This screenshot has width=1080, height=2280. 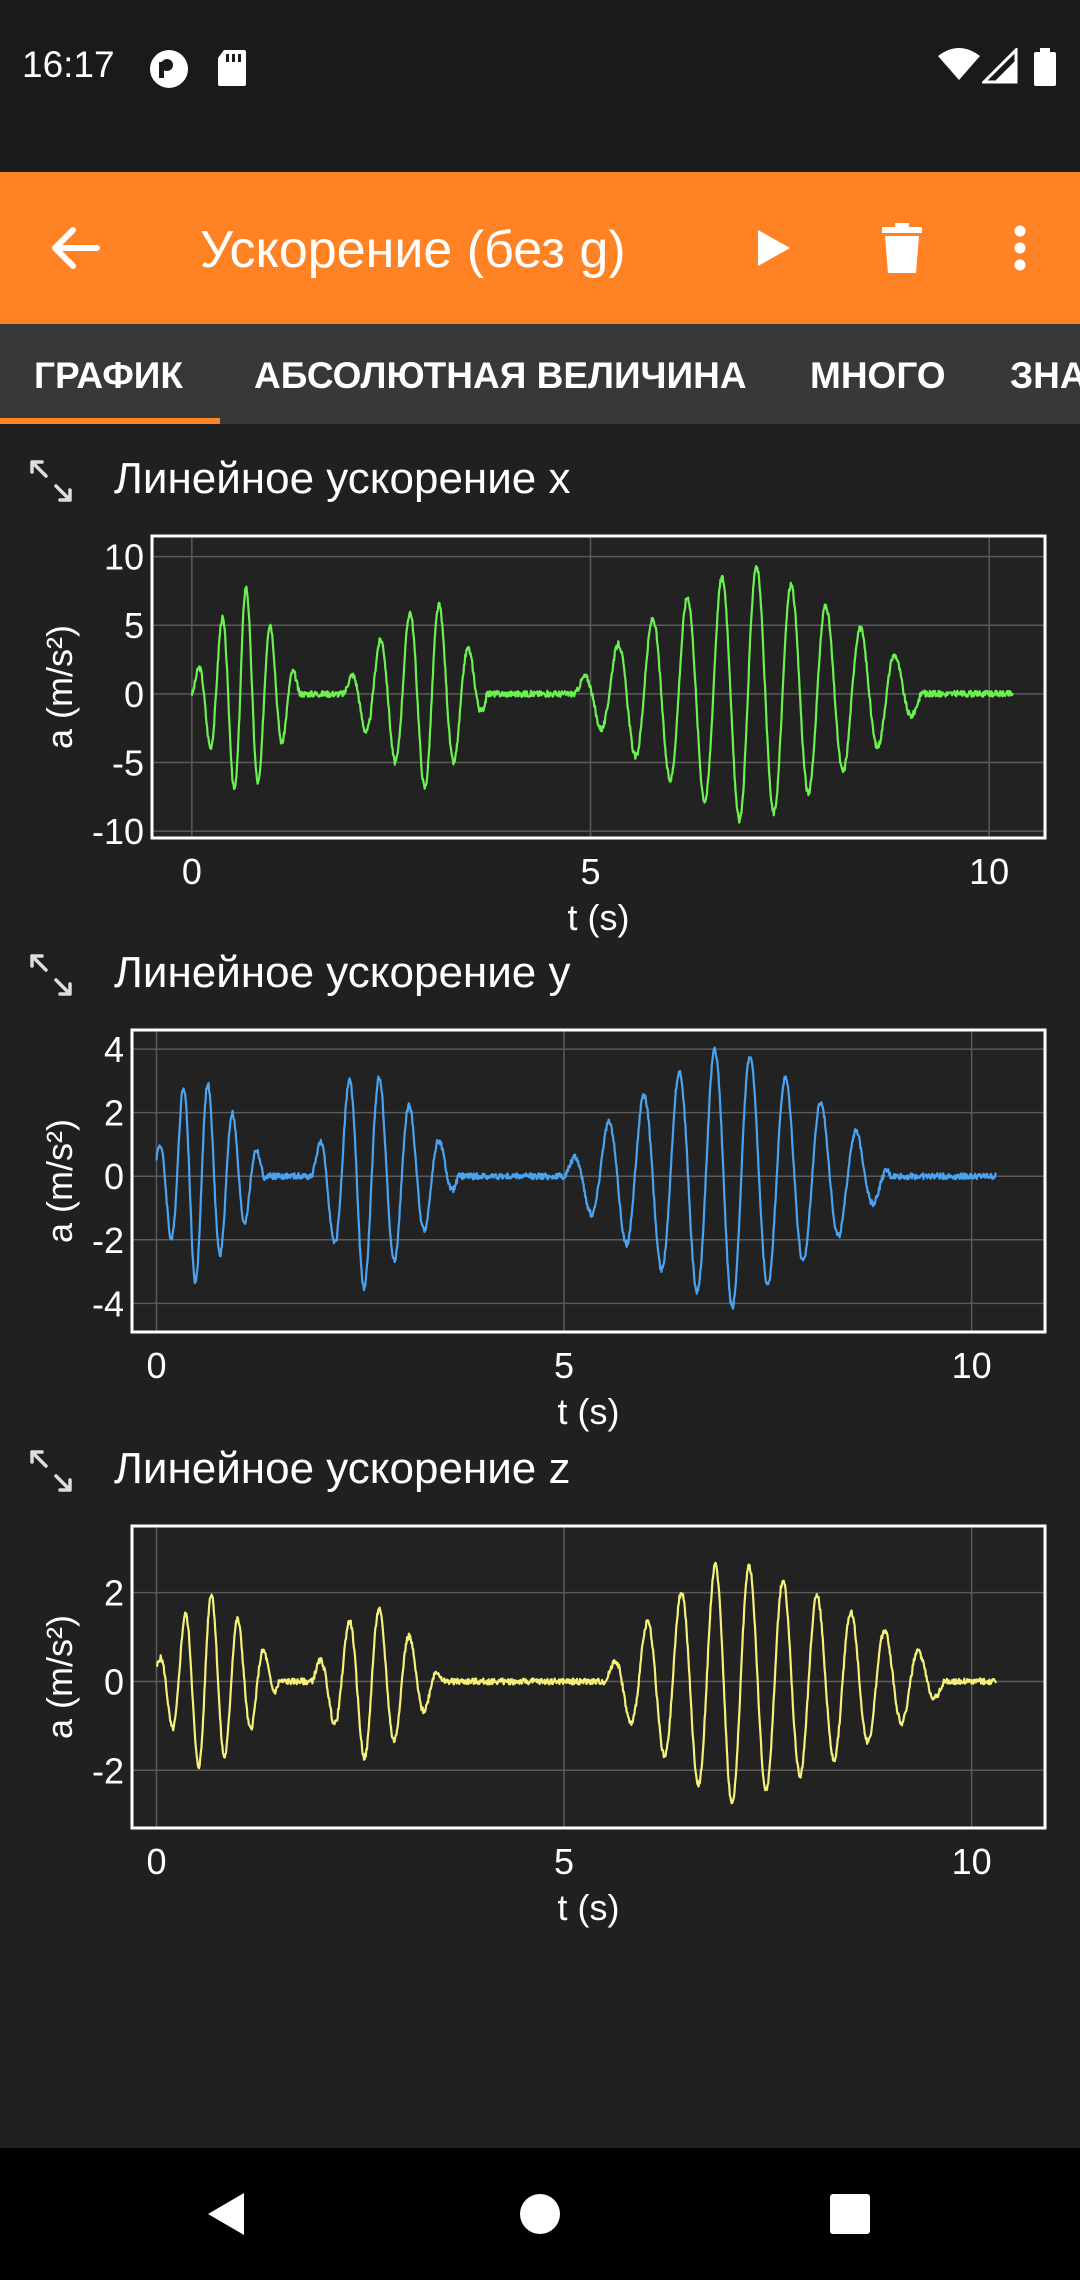 I want to click on y-tick-label: -5, so click(x=128, y=763).